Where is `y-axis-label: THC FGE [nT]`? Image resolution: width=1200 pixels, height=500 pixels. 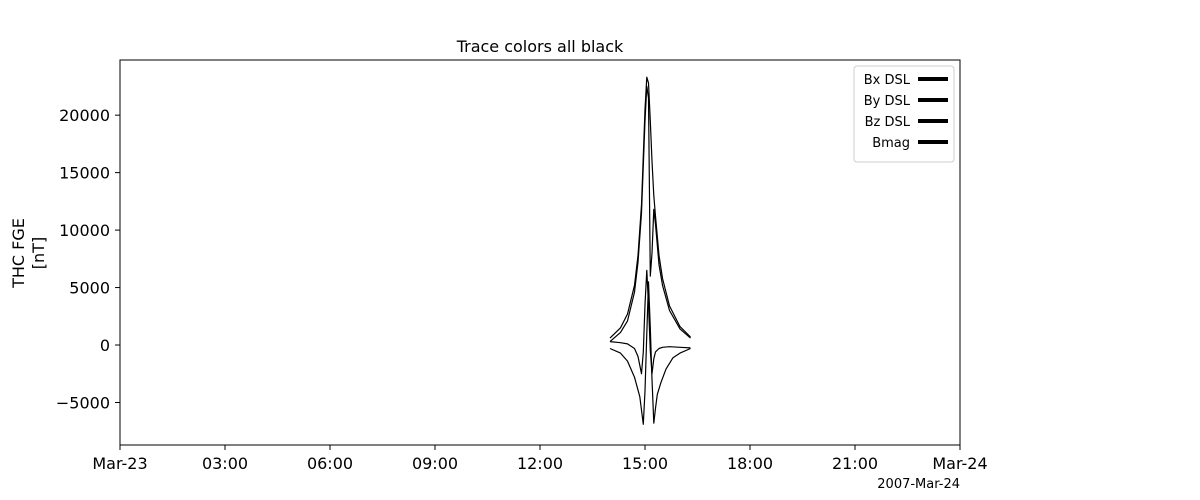
y-axis-label: THC FGE [nT] is located at coordinates (28, 253).